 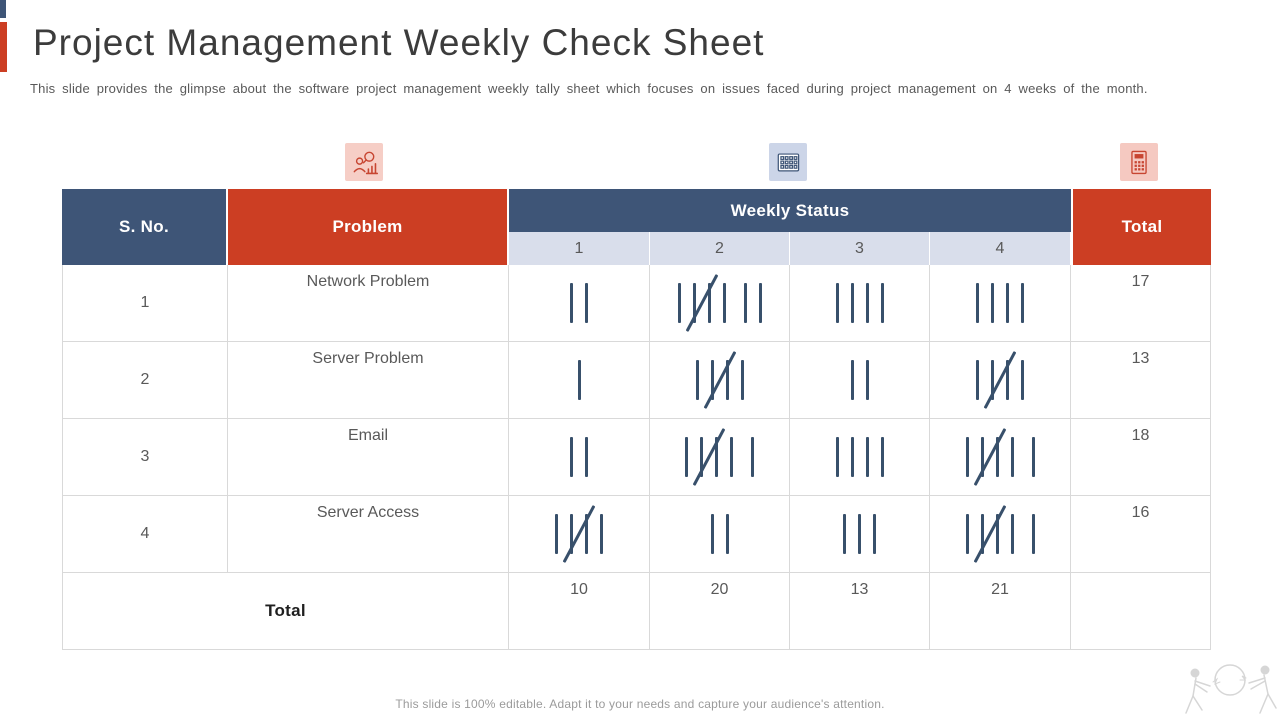 I want to click on accent-bar-red, so click(x=3, y=47).